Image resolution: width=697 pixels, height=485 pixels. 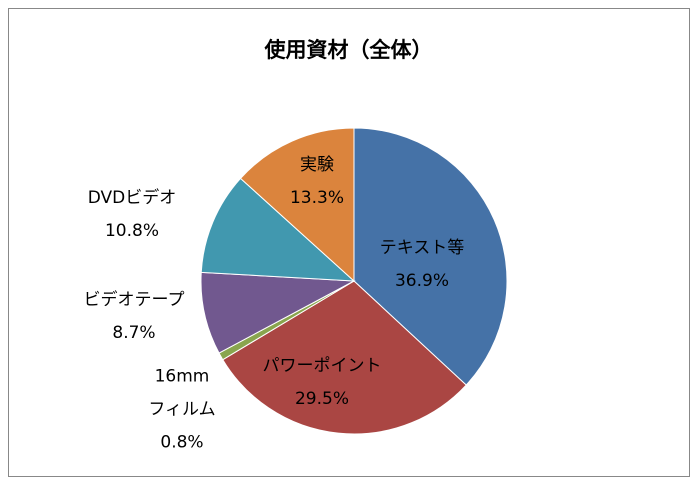 I want to click on value-label: 0.8%, so click(x=182, y=442).